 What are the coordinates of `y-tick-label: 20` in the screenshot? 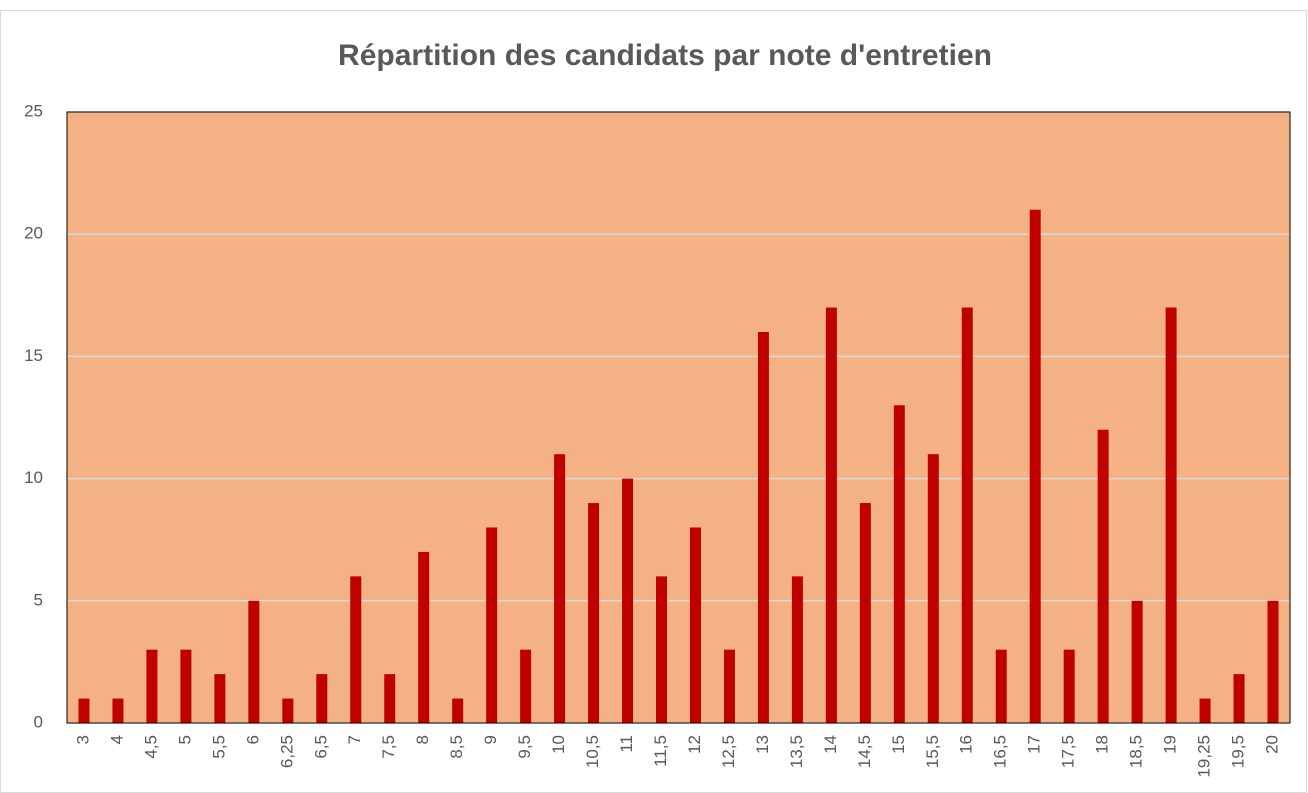 It's located at (33, 233).